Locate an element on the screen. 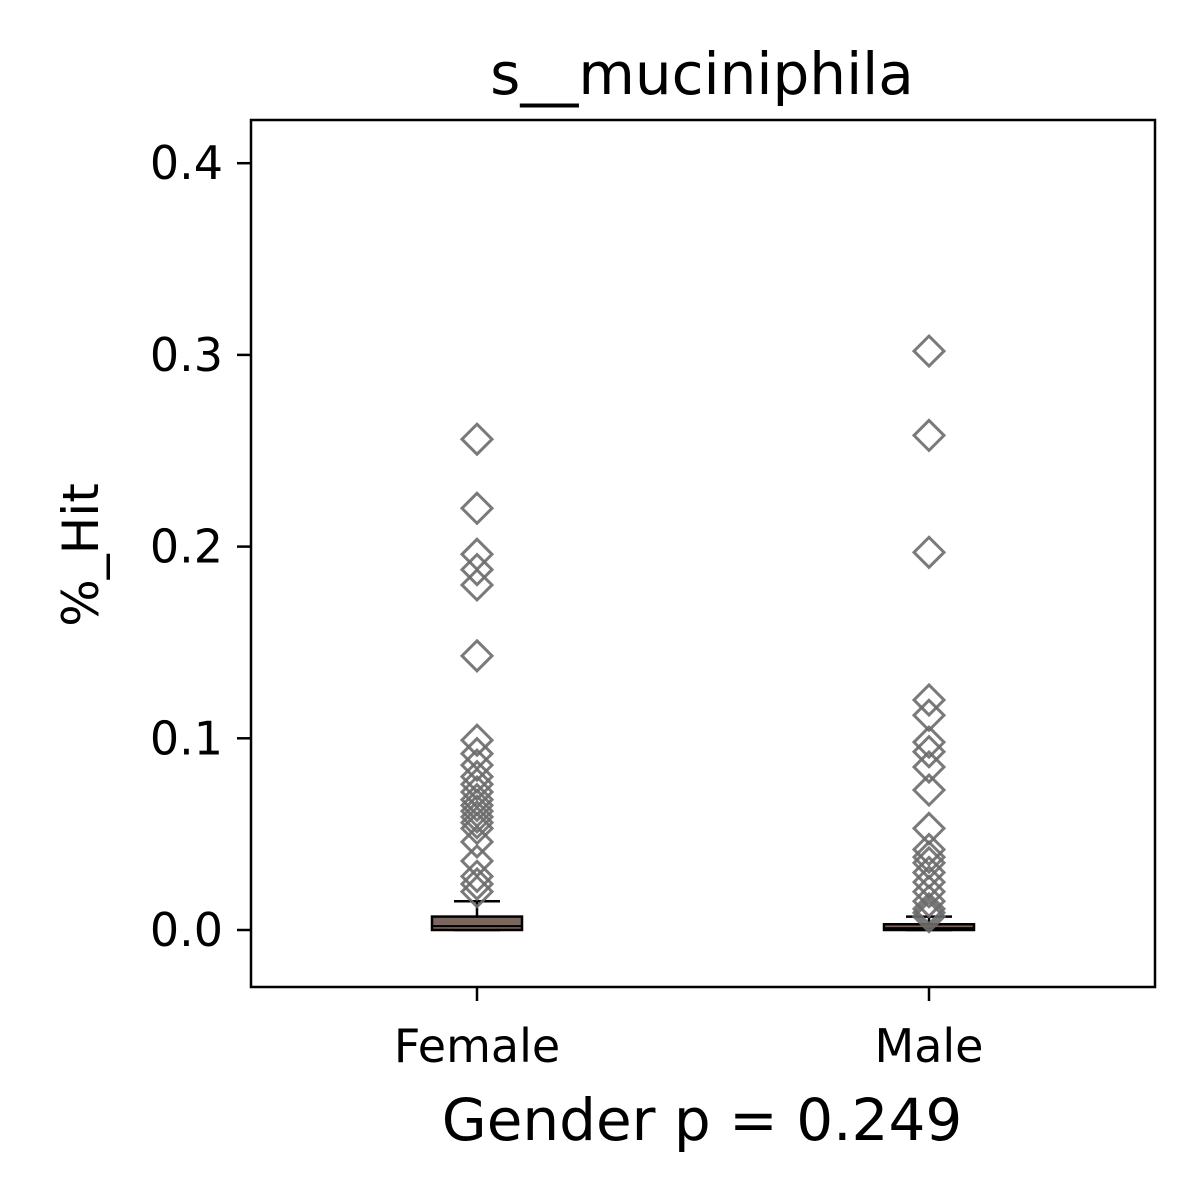 The image size is (1200, 1200). y-tick-label: 0.2 is located at coordinates (186, 547).